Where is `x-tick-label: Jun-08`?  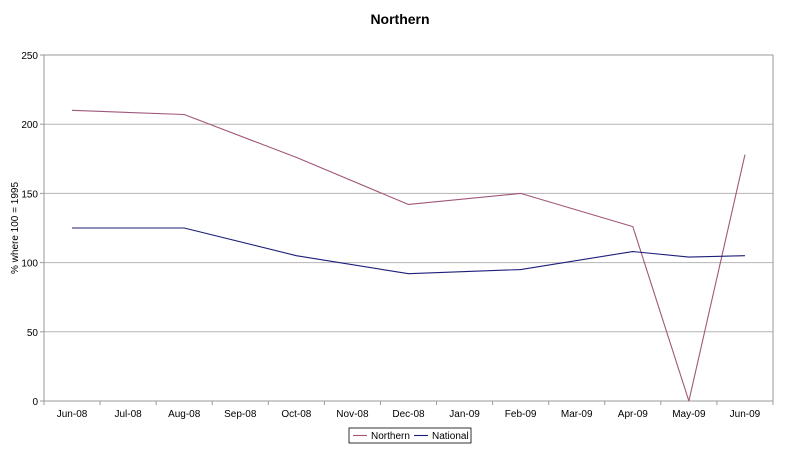
x-tick-label: Jun-08 is located at coordinates (72, 414).